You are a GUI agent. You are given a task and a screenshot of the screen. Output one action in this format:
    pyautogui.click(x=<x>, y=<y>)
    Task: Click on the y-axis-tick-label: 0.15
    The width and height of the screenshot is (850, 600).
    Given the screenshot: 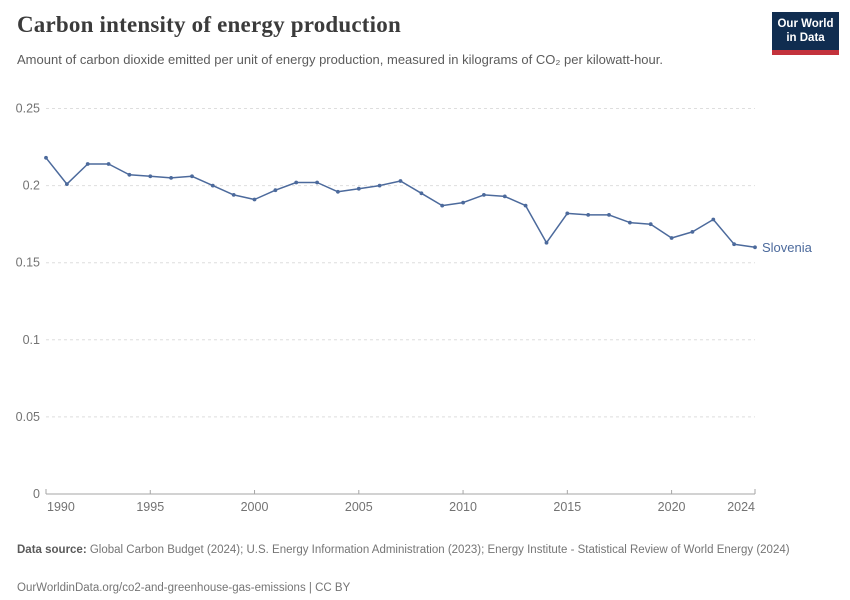 What is the action you would take?
    pyautogui.click(x=28, y=263)
    